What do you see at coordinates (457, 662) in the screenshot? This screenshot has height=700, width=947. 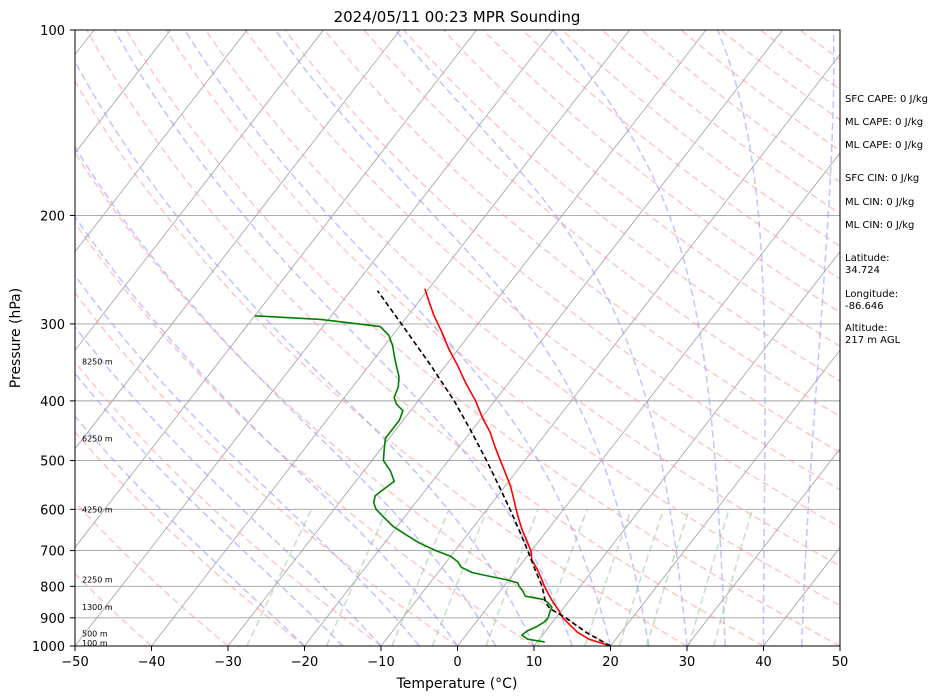 I see `x-tick-label: 0` at bounding box center [457, 662].